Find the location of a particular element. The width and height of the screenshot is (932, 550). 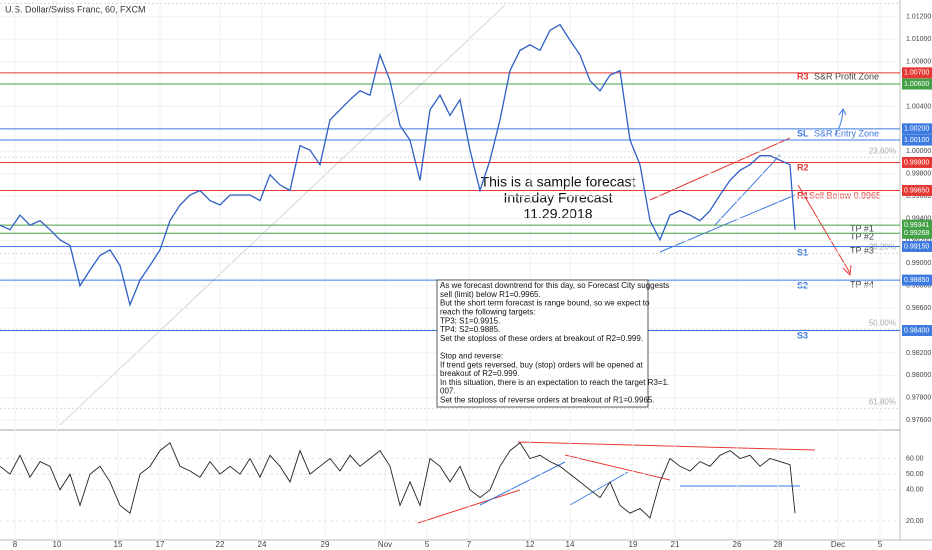

note: R1 is located at coordinates (803, 195).